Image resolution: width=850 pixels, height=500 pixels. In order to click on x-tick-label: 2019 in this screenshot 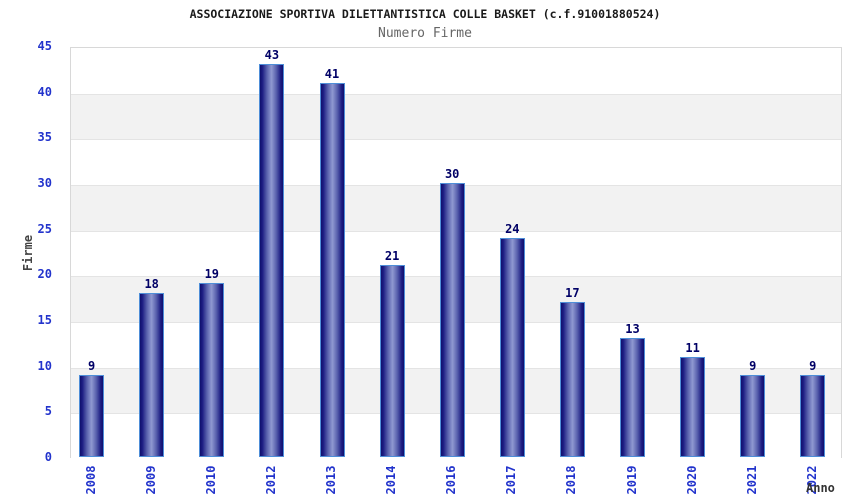, I will do `click(631, 480)`.